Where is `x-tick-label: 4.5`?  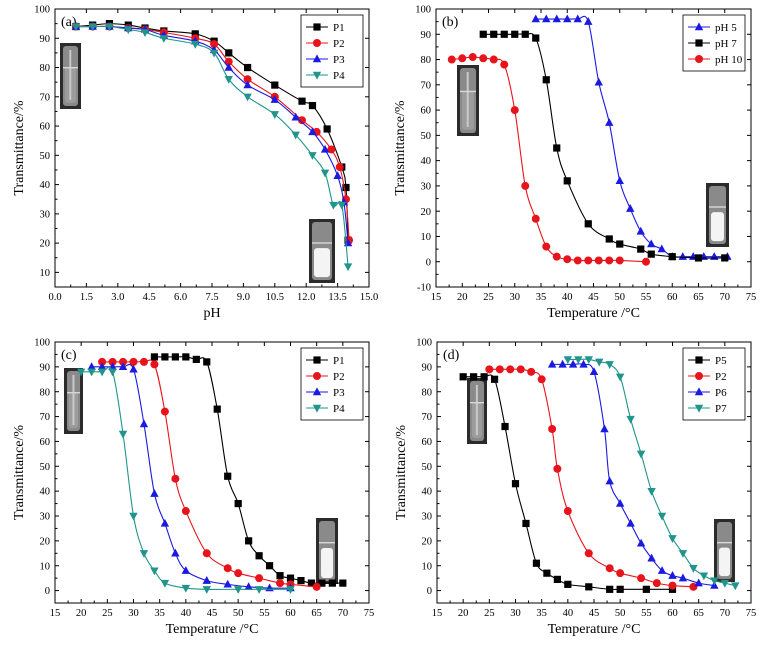
x-tick-label: 4.5 is located at coordinates (149, 297).